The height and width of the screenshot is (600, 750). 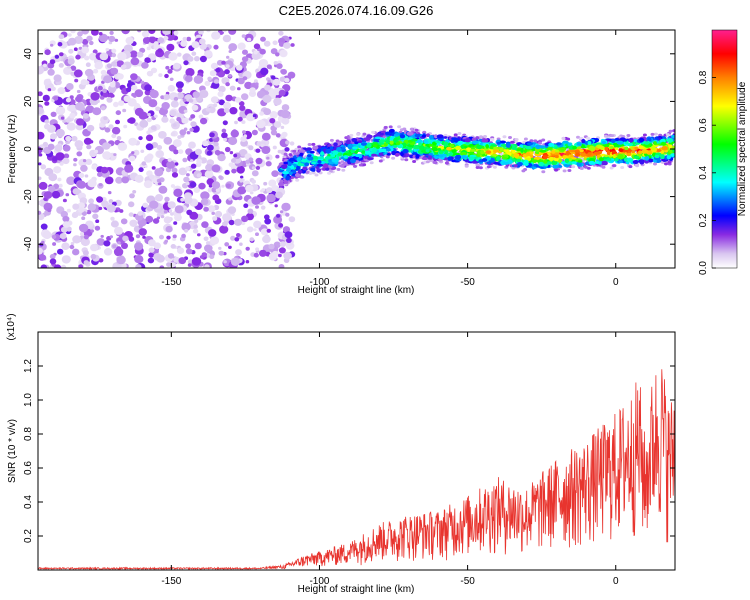 What do you see at coordinates (707, 172) in the screenshot?
I see `colorbar-ticks: 0.0 0.2 0.4 0.6 0.8` at bounding box center [707, 172].